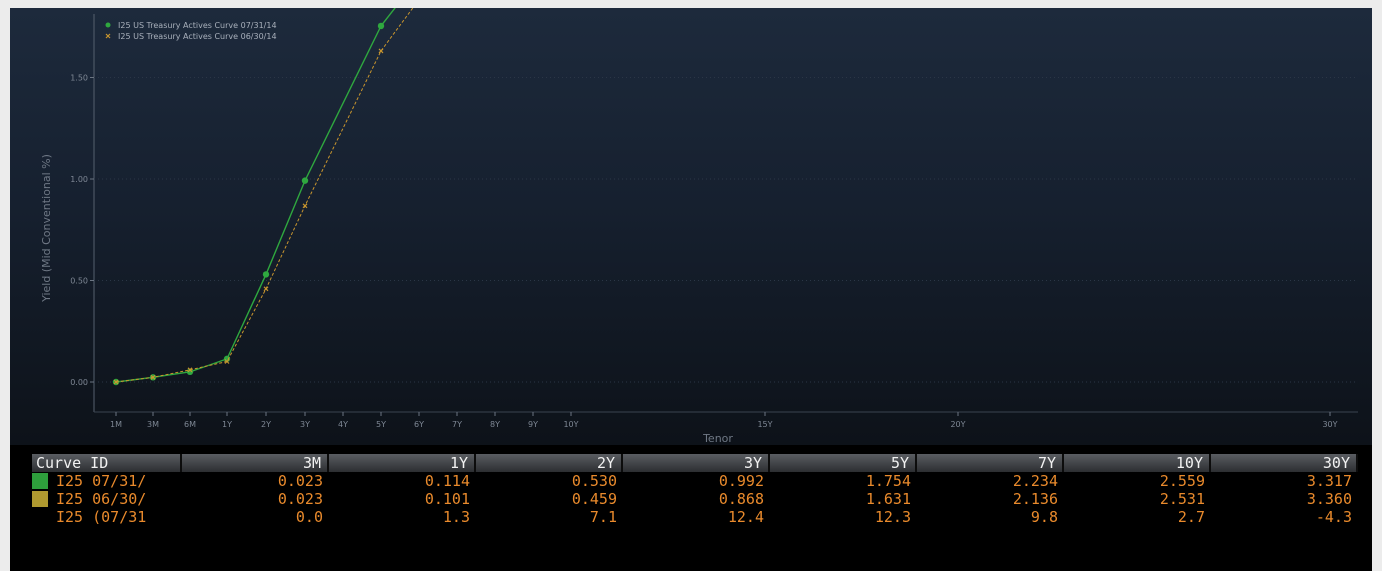 The image size is (1382, 571). What do you see at coordinates (549, 463) in the screenshot?
I see `header-2y: 2Y` at bounding box center [549, 463].